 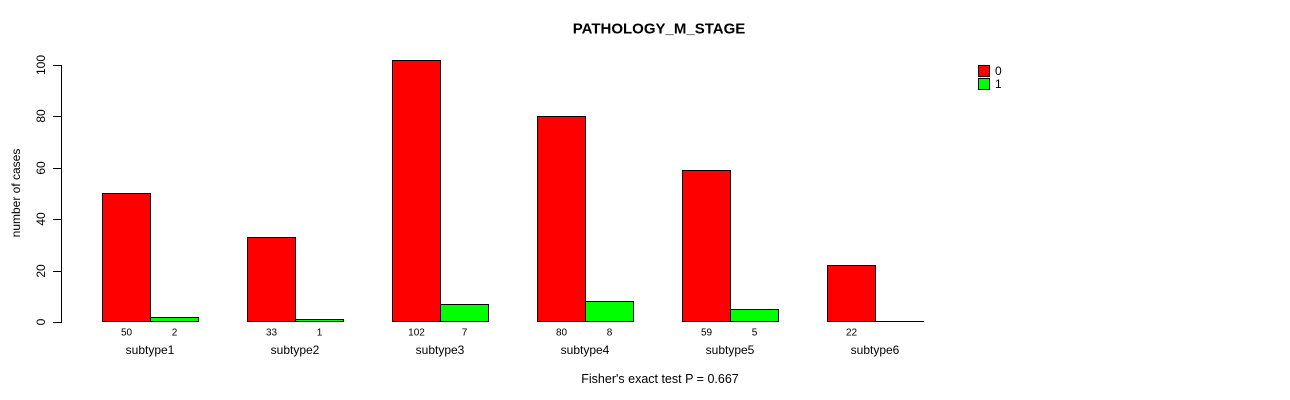 What do you see at coordinates (998, 71) in the screenshot?
I see `legend-label-0: 0` at bounding box center [998, 71].